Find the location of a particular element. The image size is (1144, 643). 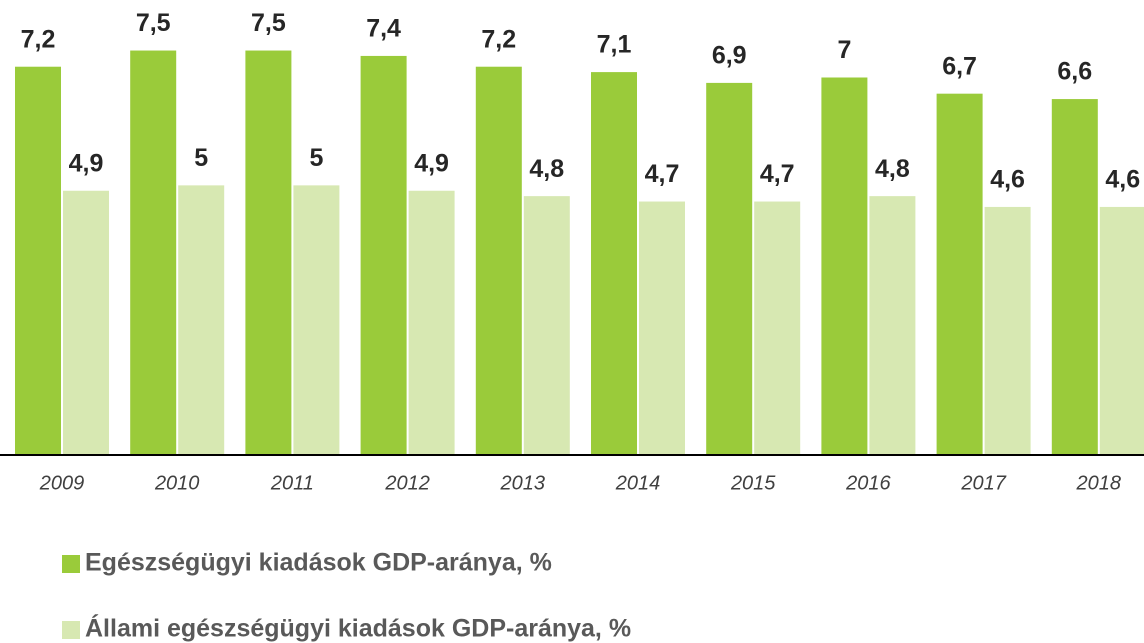

data-label: 6,7 is located at coordinates (959, 66).